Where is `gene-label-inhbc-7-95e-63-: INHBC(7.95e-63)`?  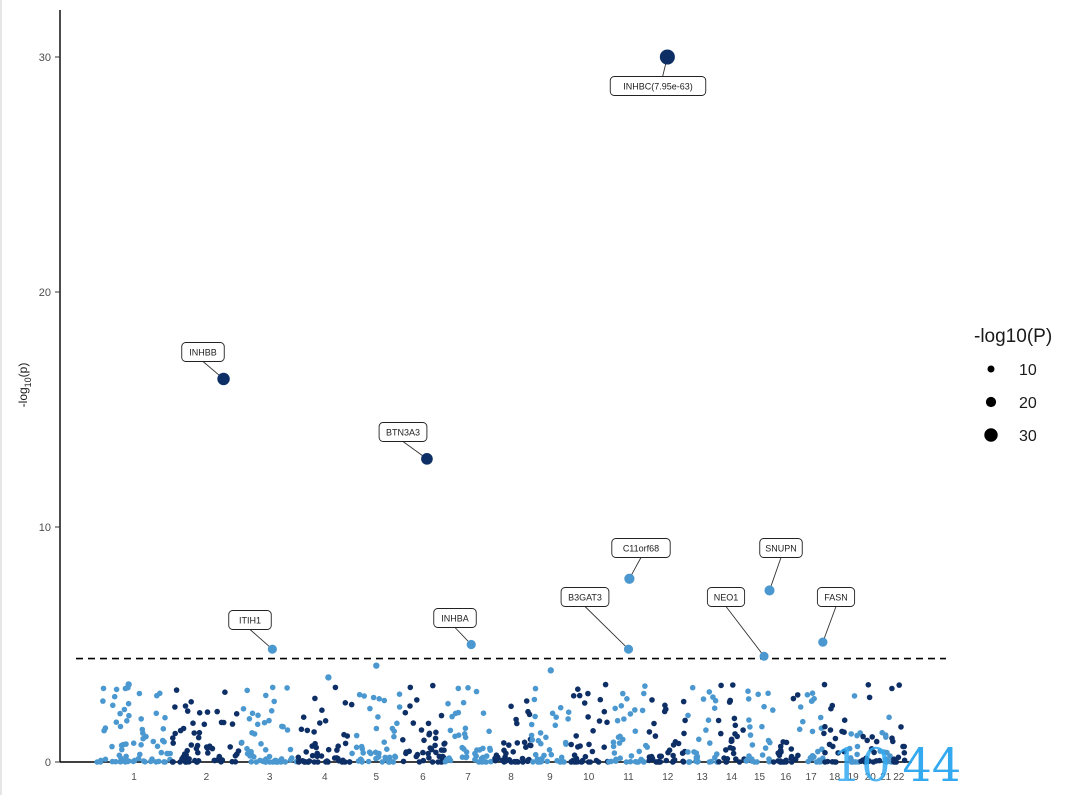 gene-label-inhbc-7-95e-63-: INHBC(7.95e-63) is located at coordinates (658, 87).